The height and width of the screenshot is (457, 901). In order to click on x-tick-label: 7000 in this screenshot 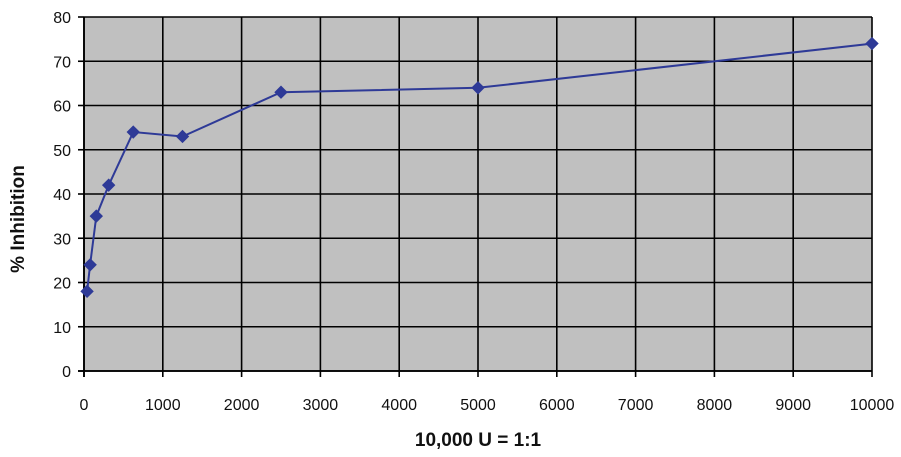, I will do `click(636, 405)`.